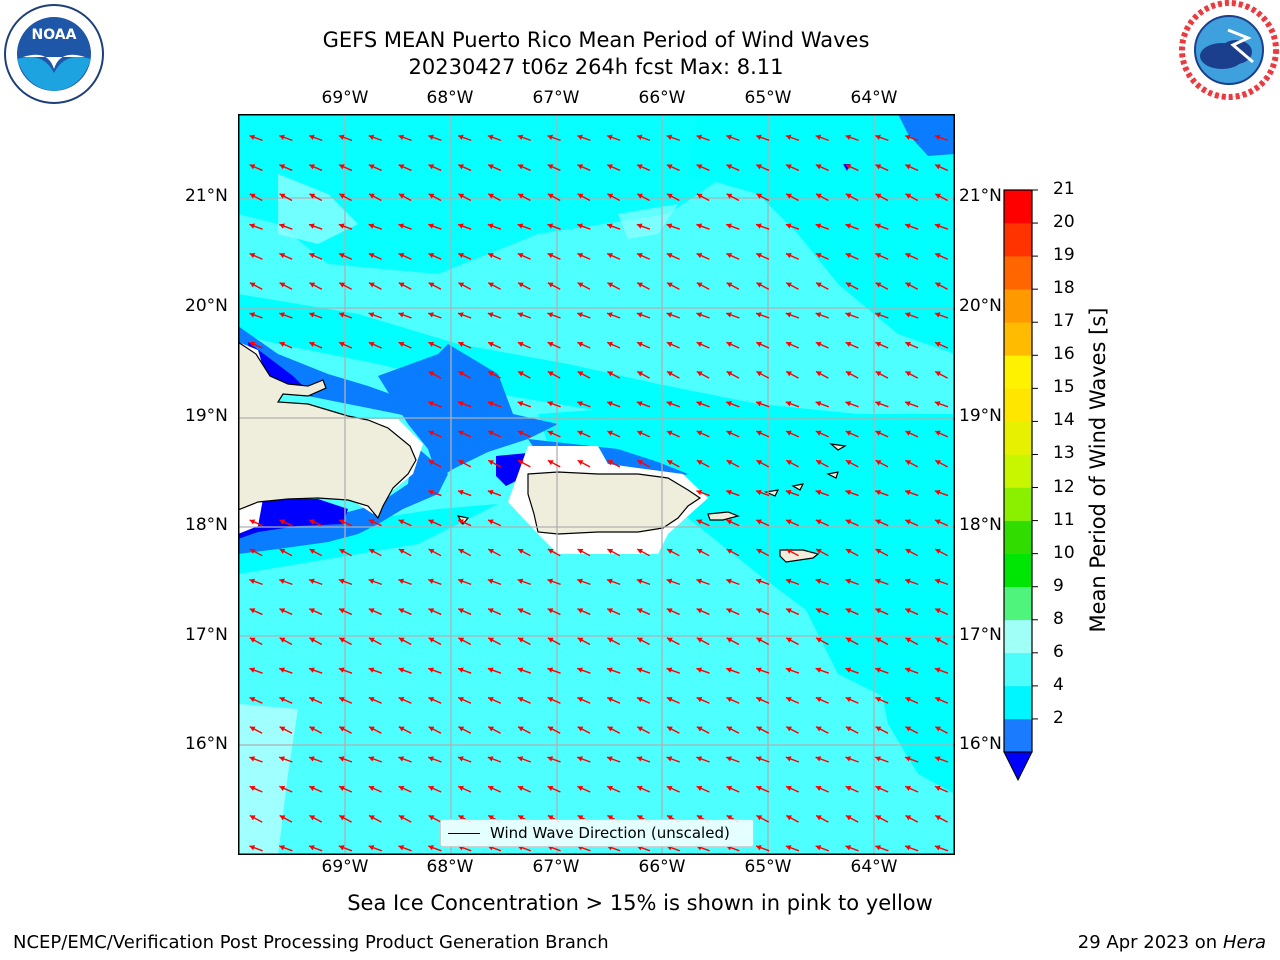  Describe the element at coordinates (662, 98) in the screenshot. I see `lon-label-top: 66°W` at that location.